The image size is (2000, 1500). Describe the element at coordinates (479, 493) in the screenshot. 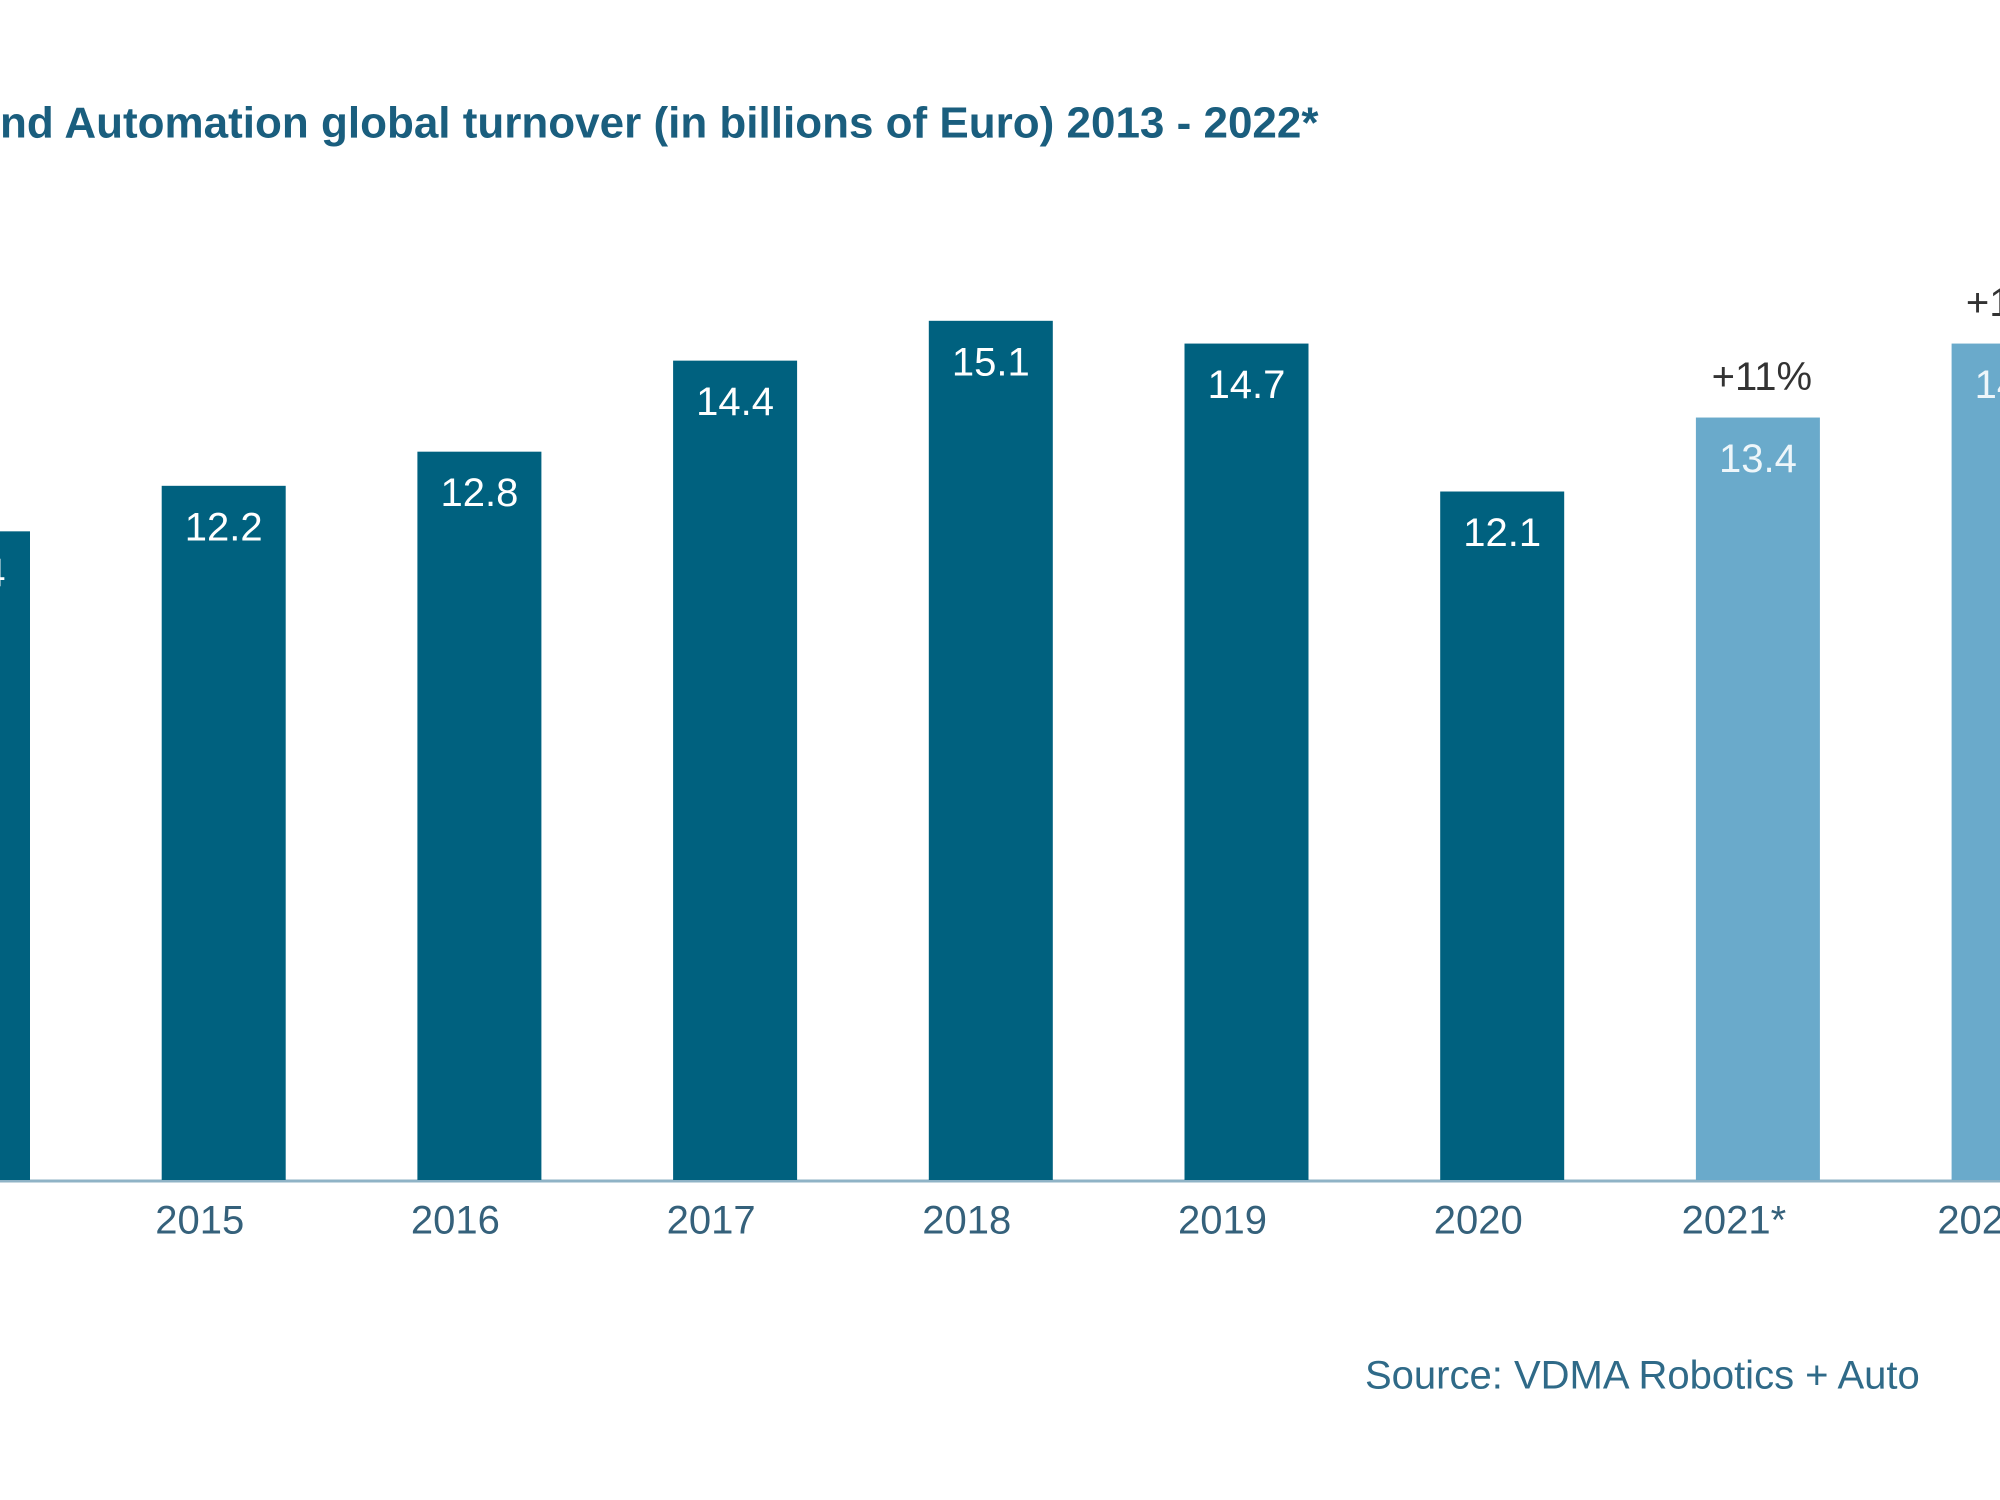

I see `data-label: 12.8` at that location.